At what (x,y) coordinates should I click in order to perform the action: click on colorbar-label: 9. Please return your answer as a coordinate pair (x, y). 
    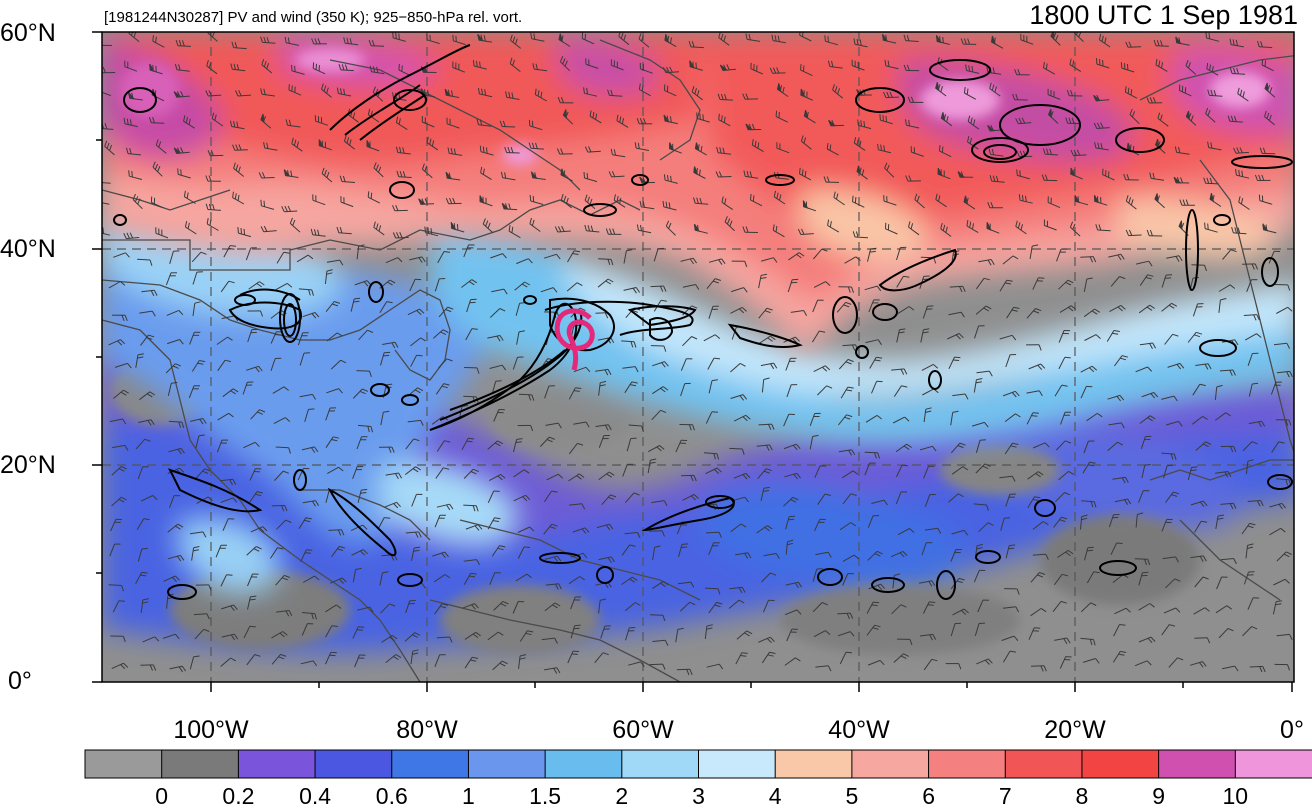
    Looking at the image, I should click on (1158, 796).